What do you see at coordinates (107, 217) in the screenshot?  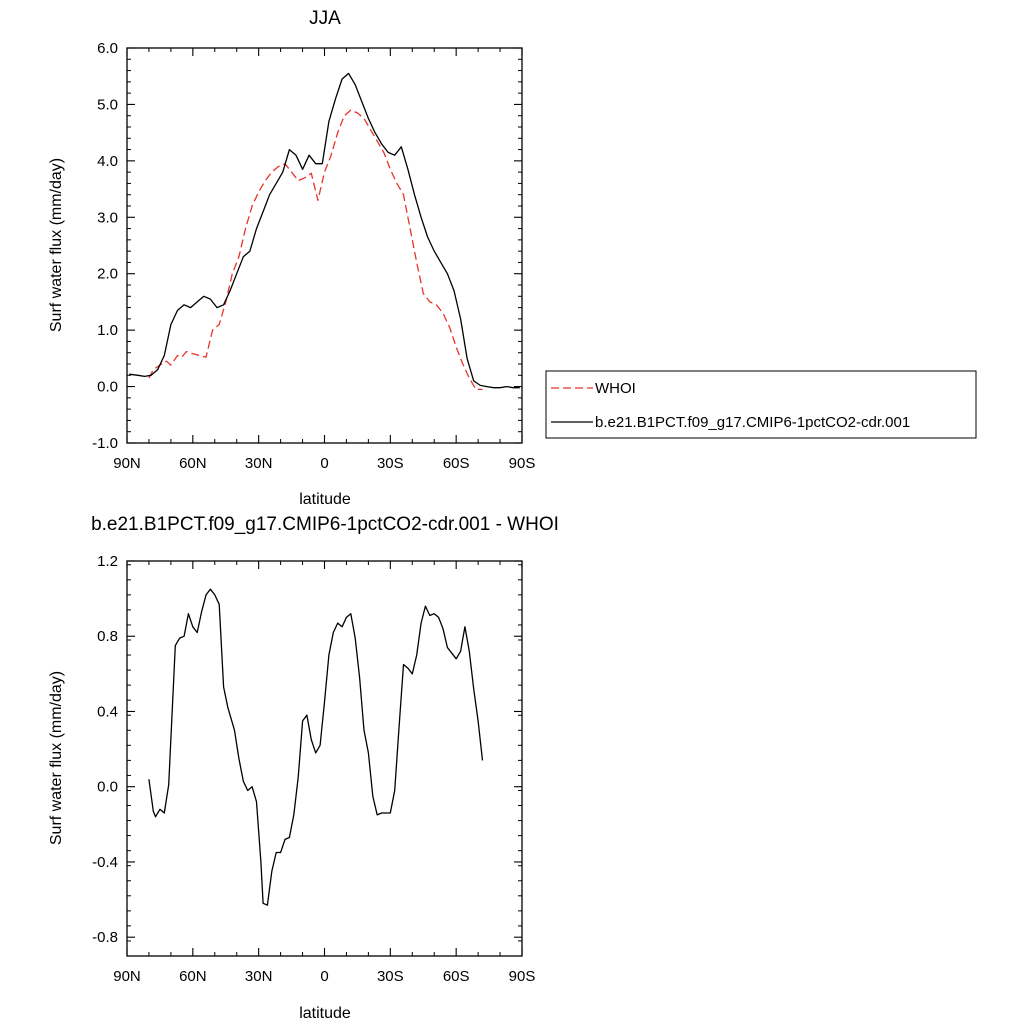 I see `top-y-tick-label: 3.0` at bounding box center [107, 217].